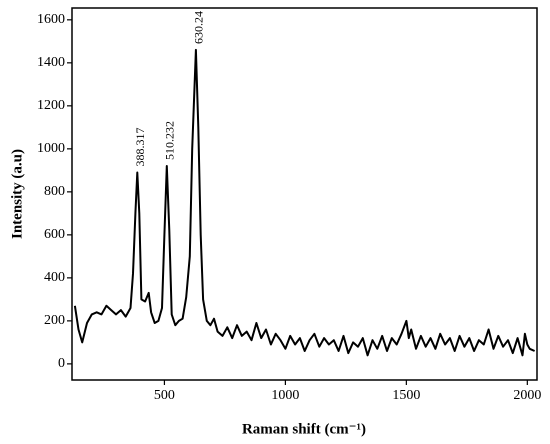  Describe the element at coordinates (164, 395) in the screenshot. I see `x-tick-label: 500` at that location.